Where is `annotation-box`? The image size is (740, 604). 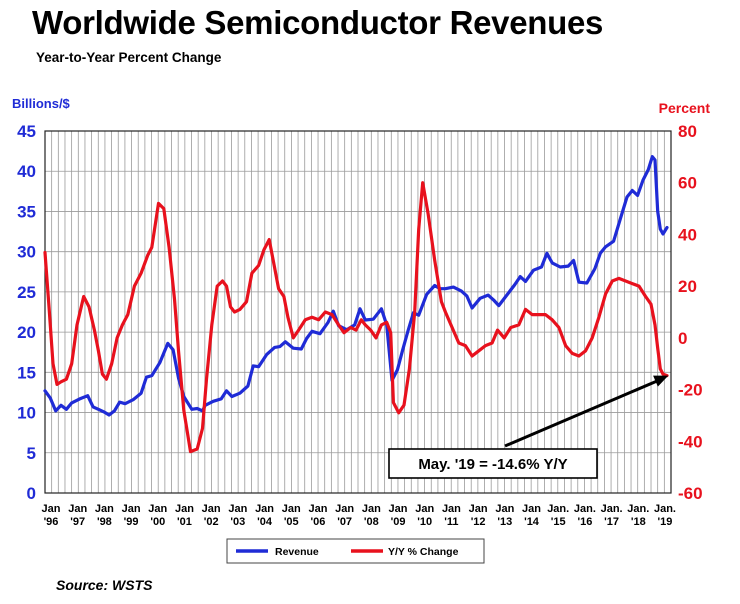
annotation-box is located at coordinates (493, 463).